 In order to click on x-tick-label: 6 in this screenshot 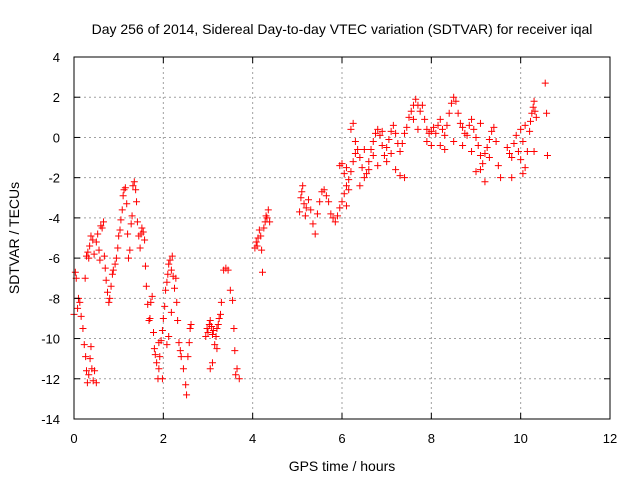, I will do `click(341, 438)`.